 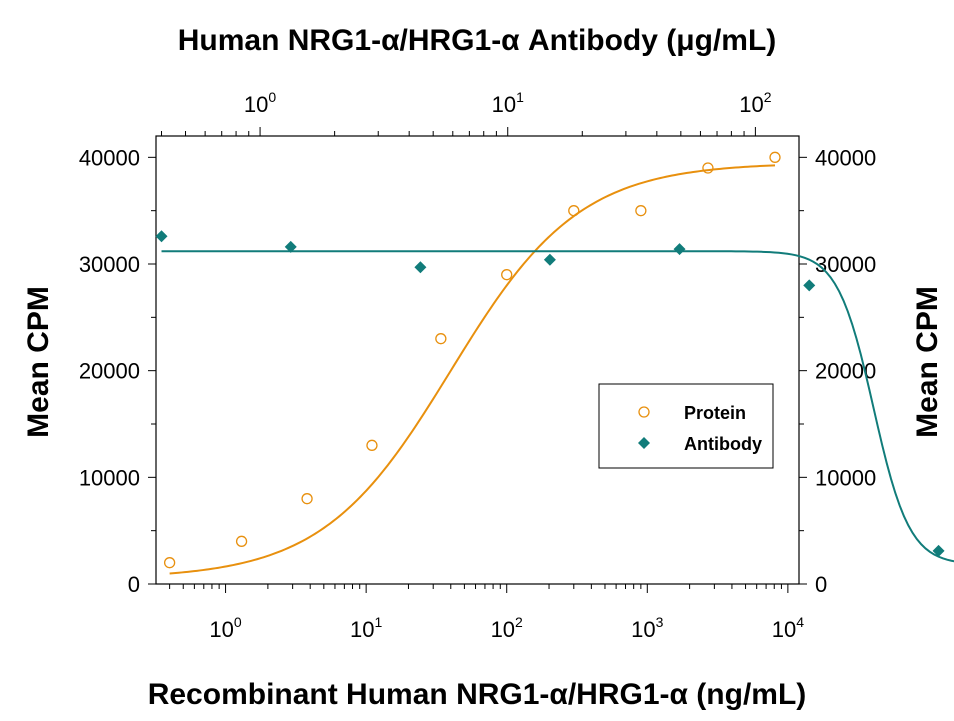 I want to click on y-tick-label-left: 0, so click(x=134, y=584).